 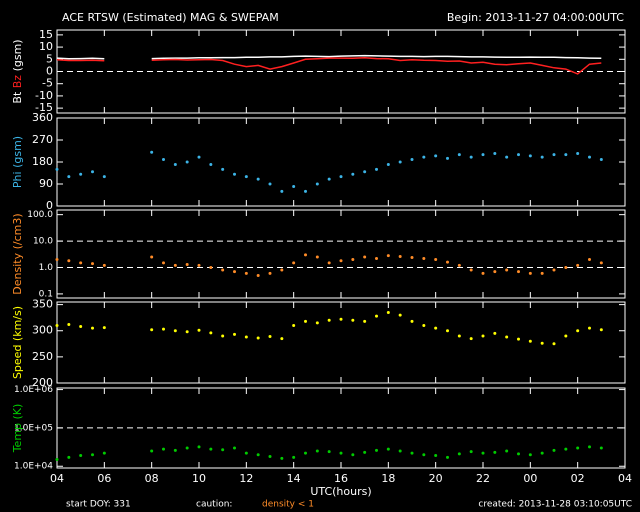 I want to click on y-axis-title: Speed (km/s), so click(x=17, y=342).